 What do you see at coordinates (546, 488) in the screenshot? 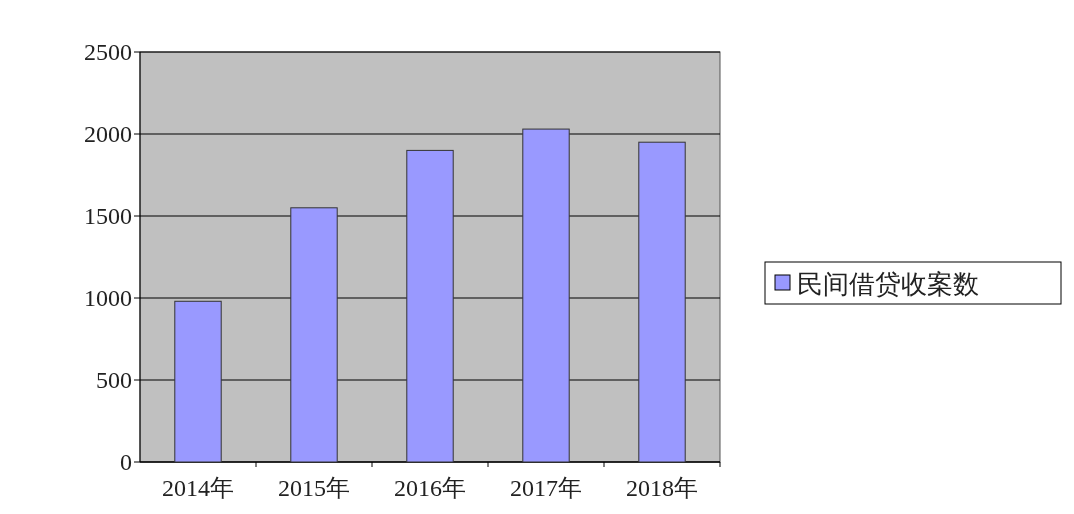
I see `x-tick-label: 2017年` at bounding box center [546, 488].